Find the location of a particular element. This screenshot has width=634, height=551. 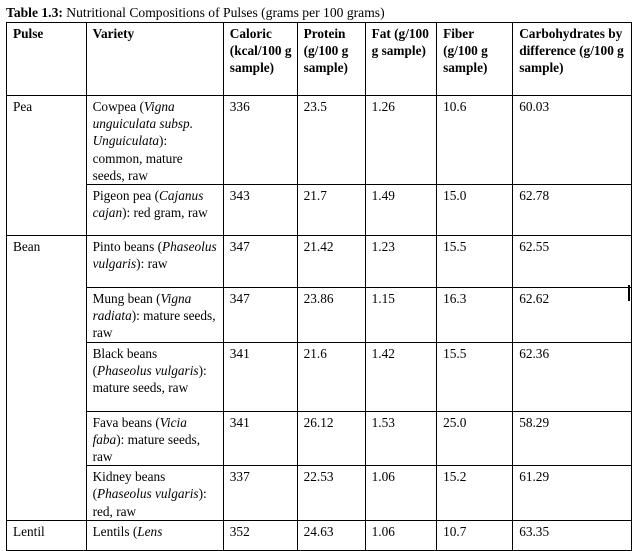

cell-protein: 21.6 is located at coordinates (331, 376).